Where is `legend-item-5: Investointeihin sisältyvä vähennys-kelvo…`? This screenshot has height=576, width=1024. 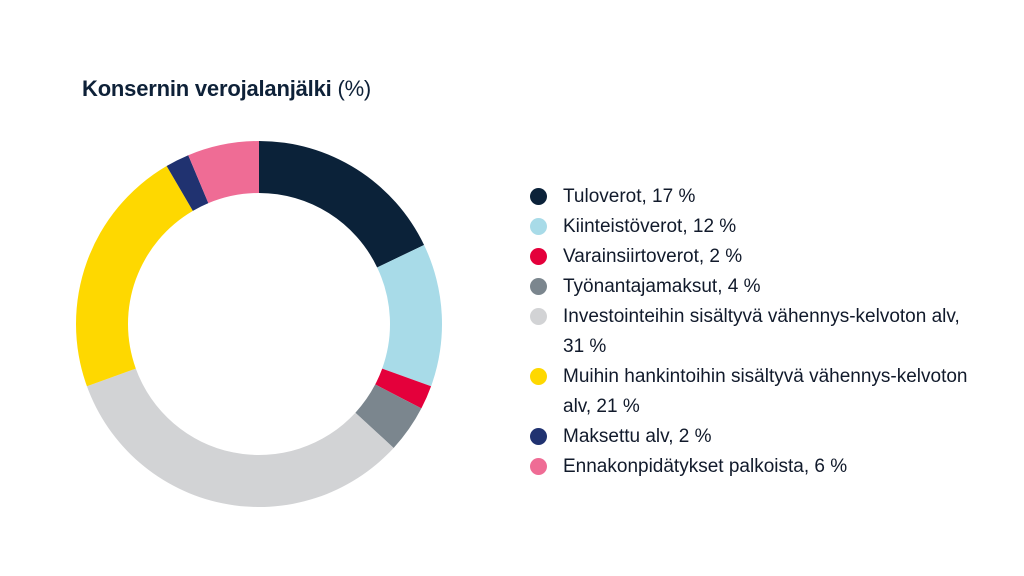
legend-item-5: Investointeihin sisältyvä vähennys-kelvo… is located at coordinates (765, 332).